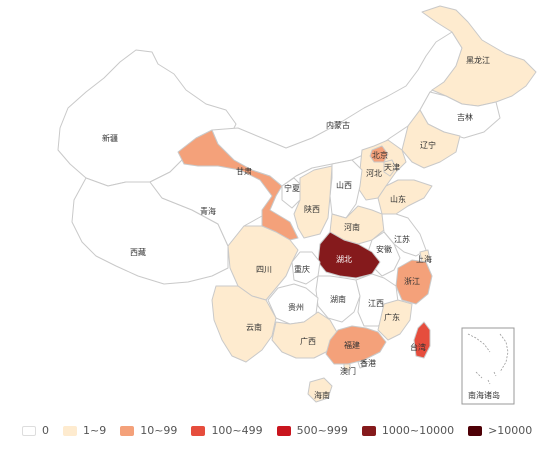 This screenshot has width=548, height=449. I want to click on province-label-tianjin: 天津, so click(392, 167).